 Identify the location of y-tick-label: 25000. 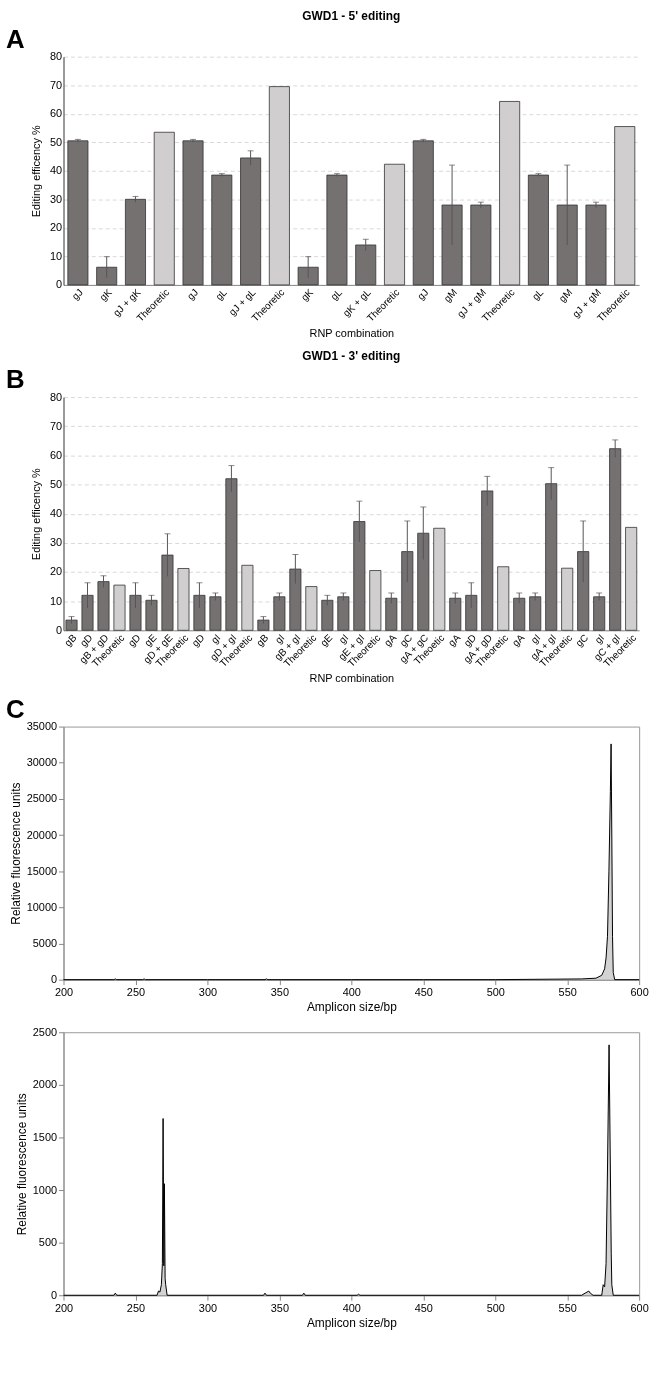
(42, 798).